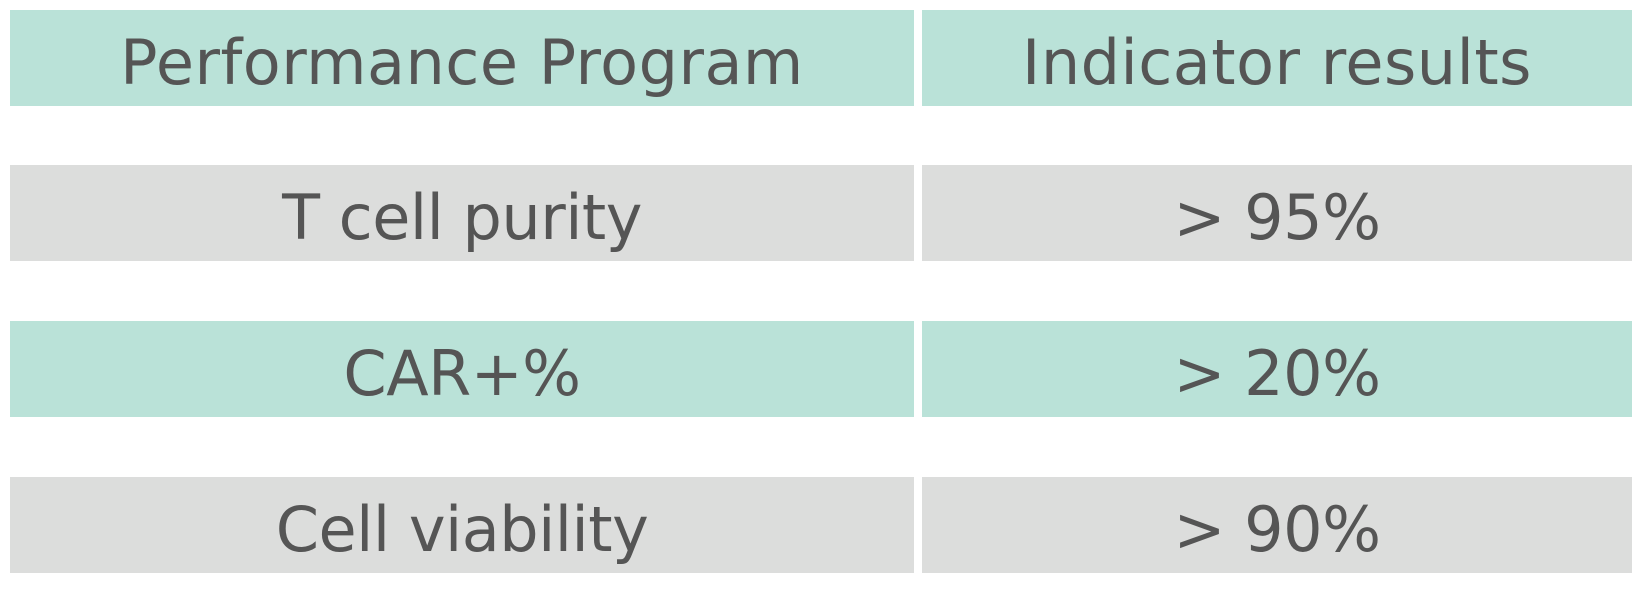  Describe the element at coordinates (462, 373) in the screenshot. I see `program-label: CAR+%` at that location.